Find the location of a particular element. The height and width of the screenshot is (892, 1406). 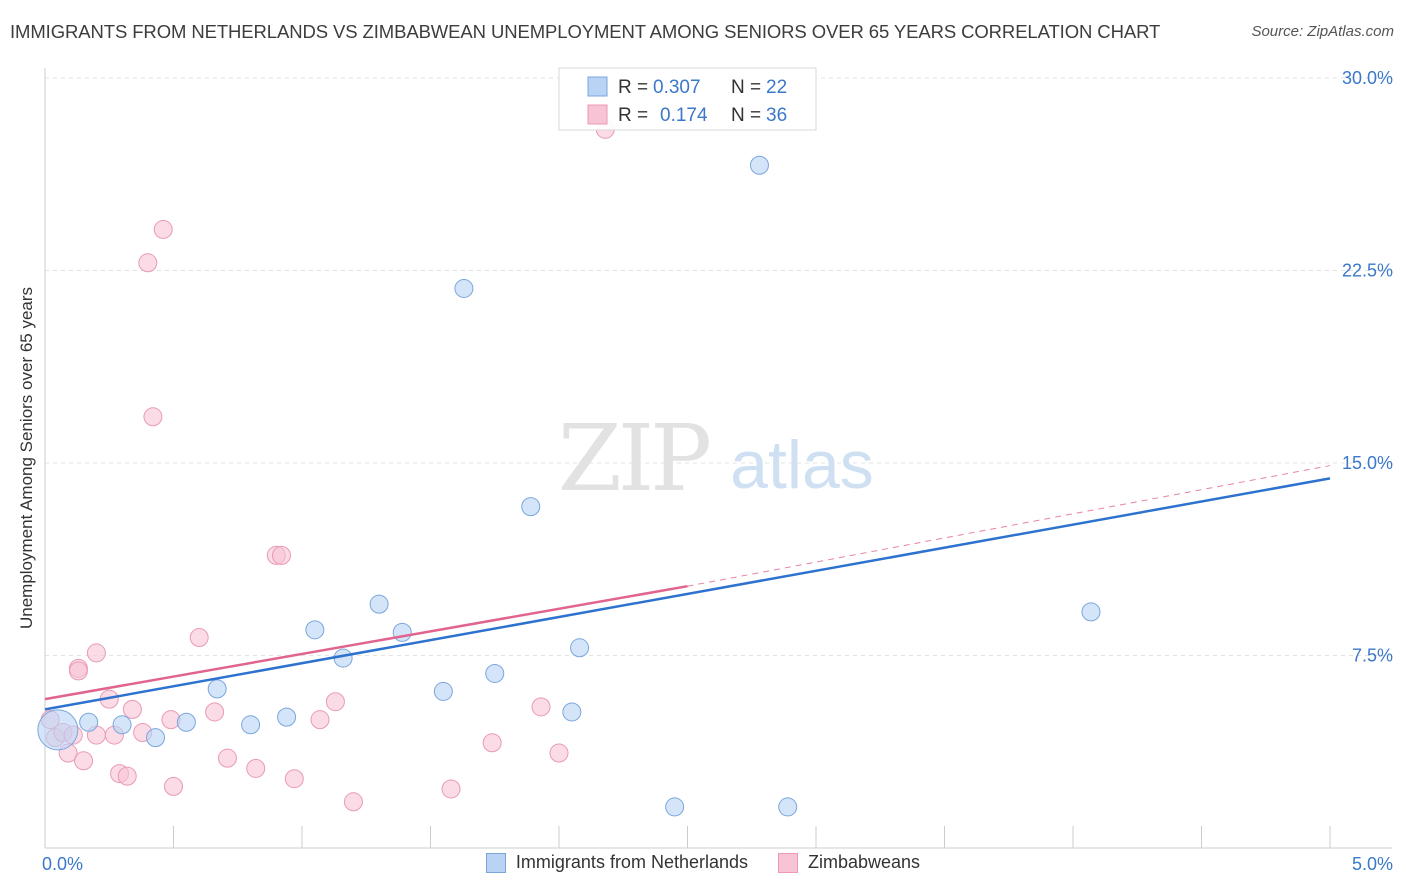

legend-n-value: 22 is located at coordinates (776, 87).